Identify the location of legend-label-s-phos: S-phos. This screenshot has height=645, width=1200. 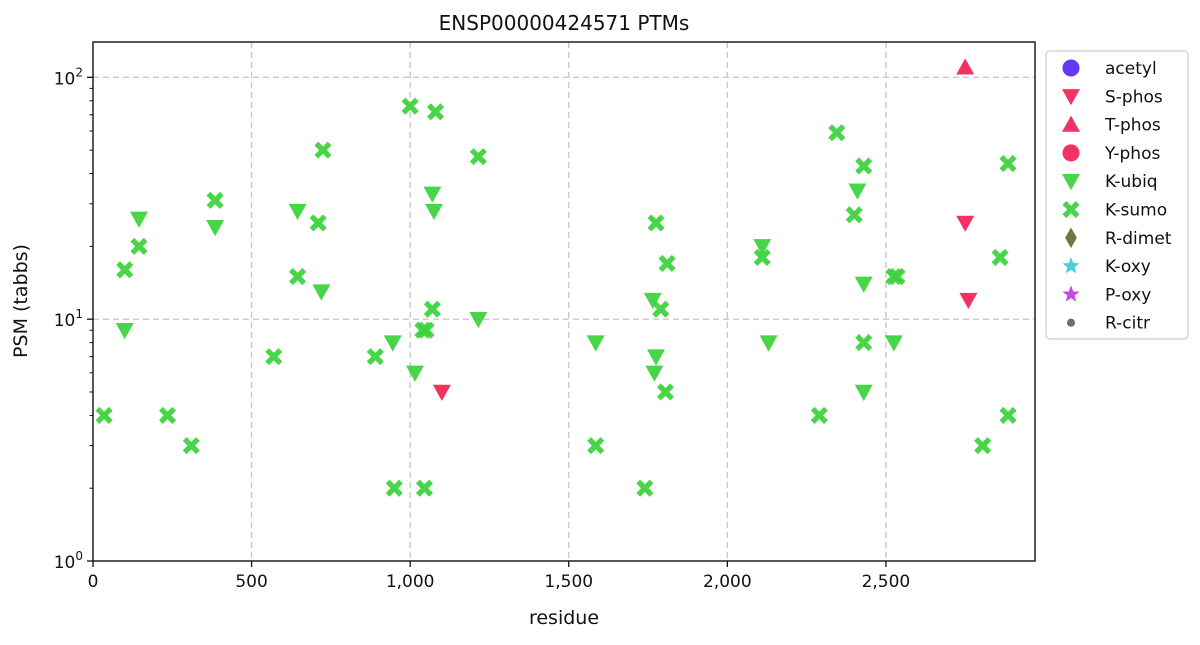
(1134, 97).